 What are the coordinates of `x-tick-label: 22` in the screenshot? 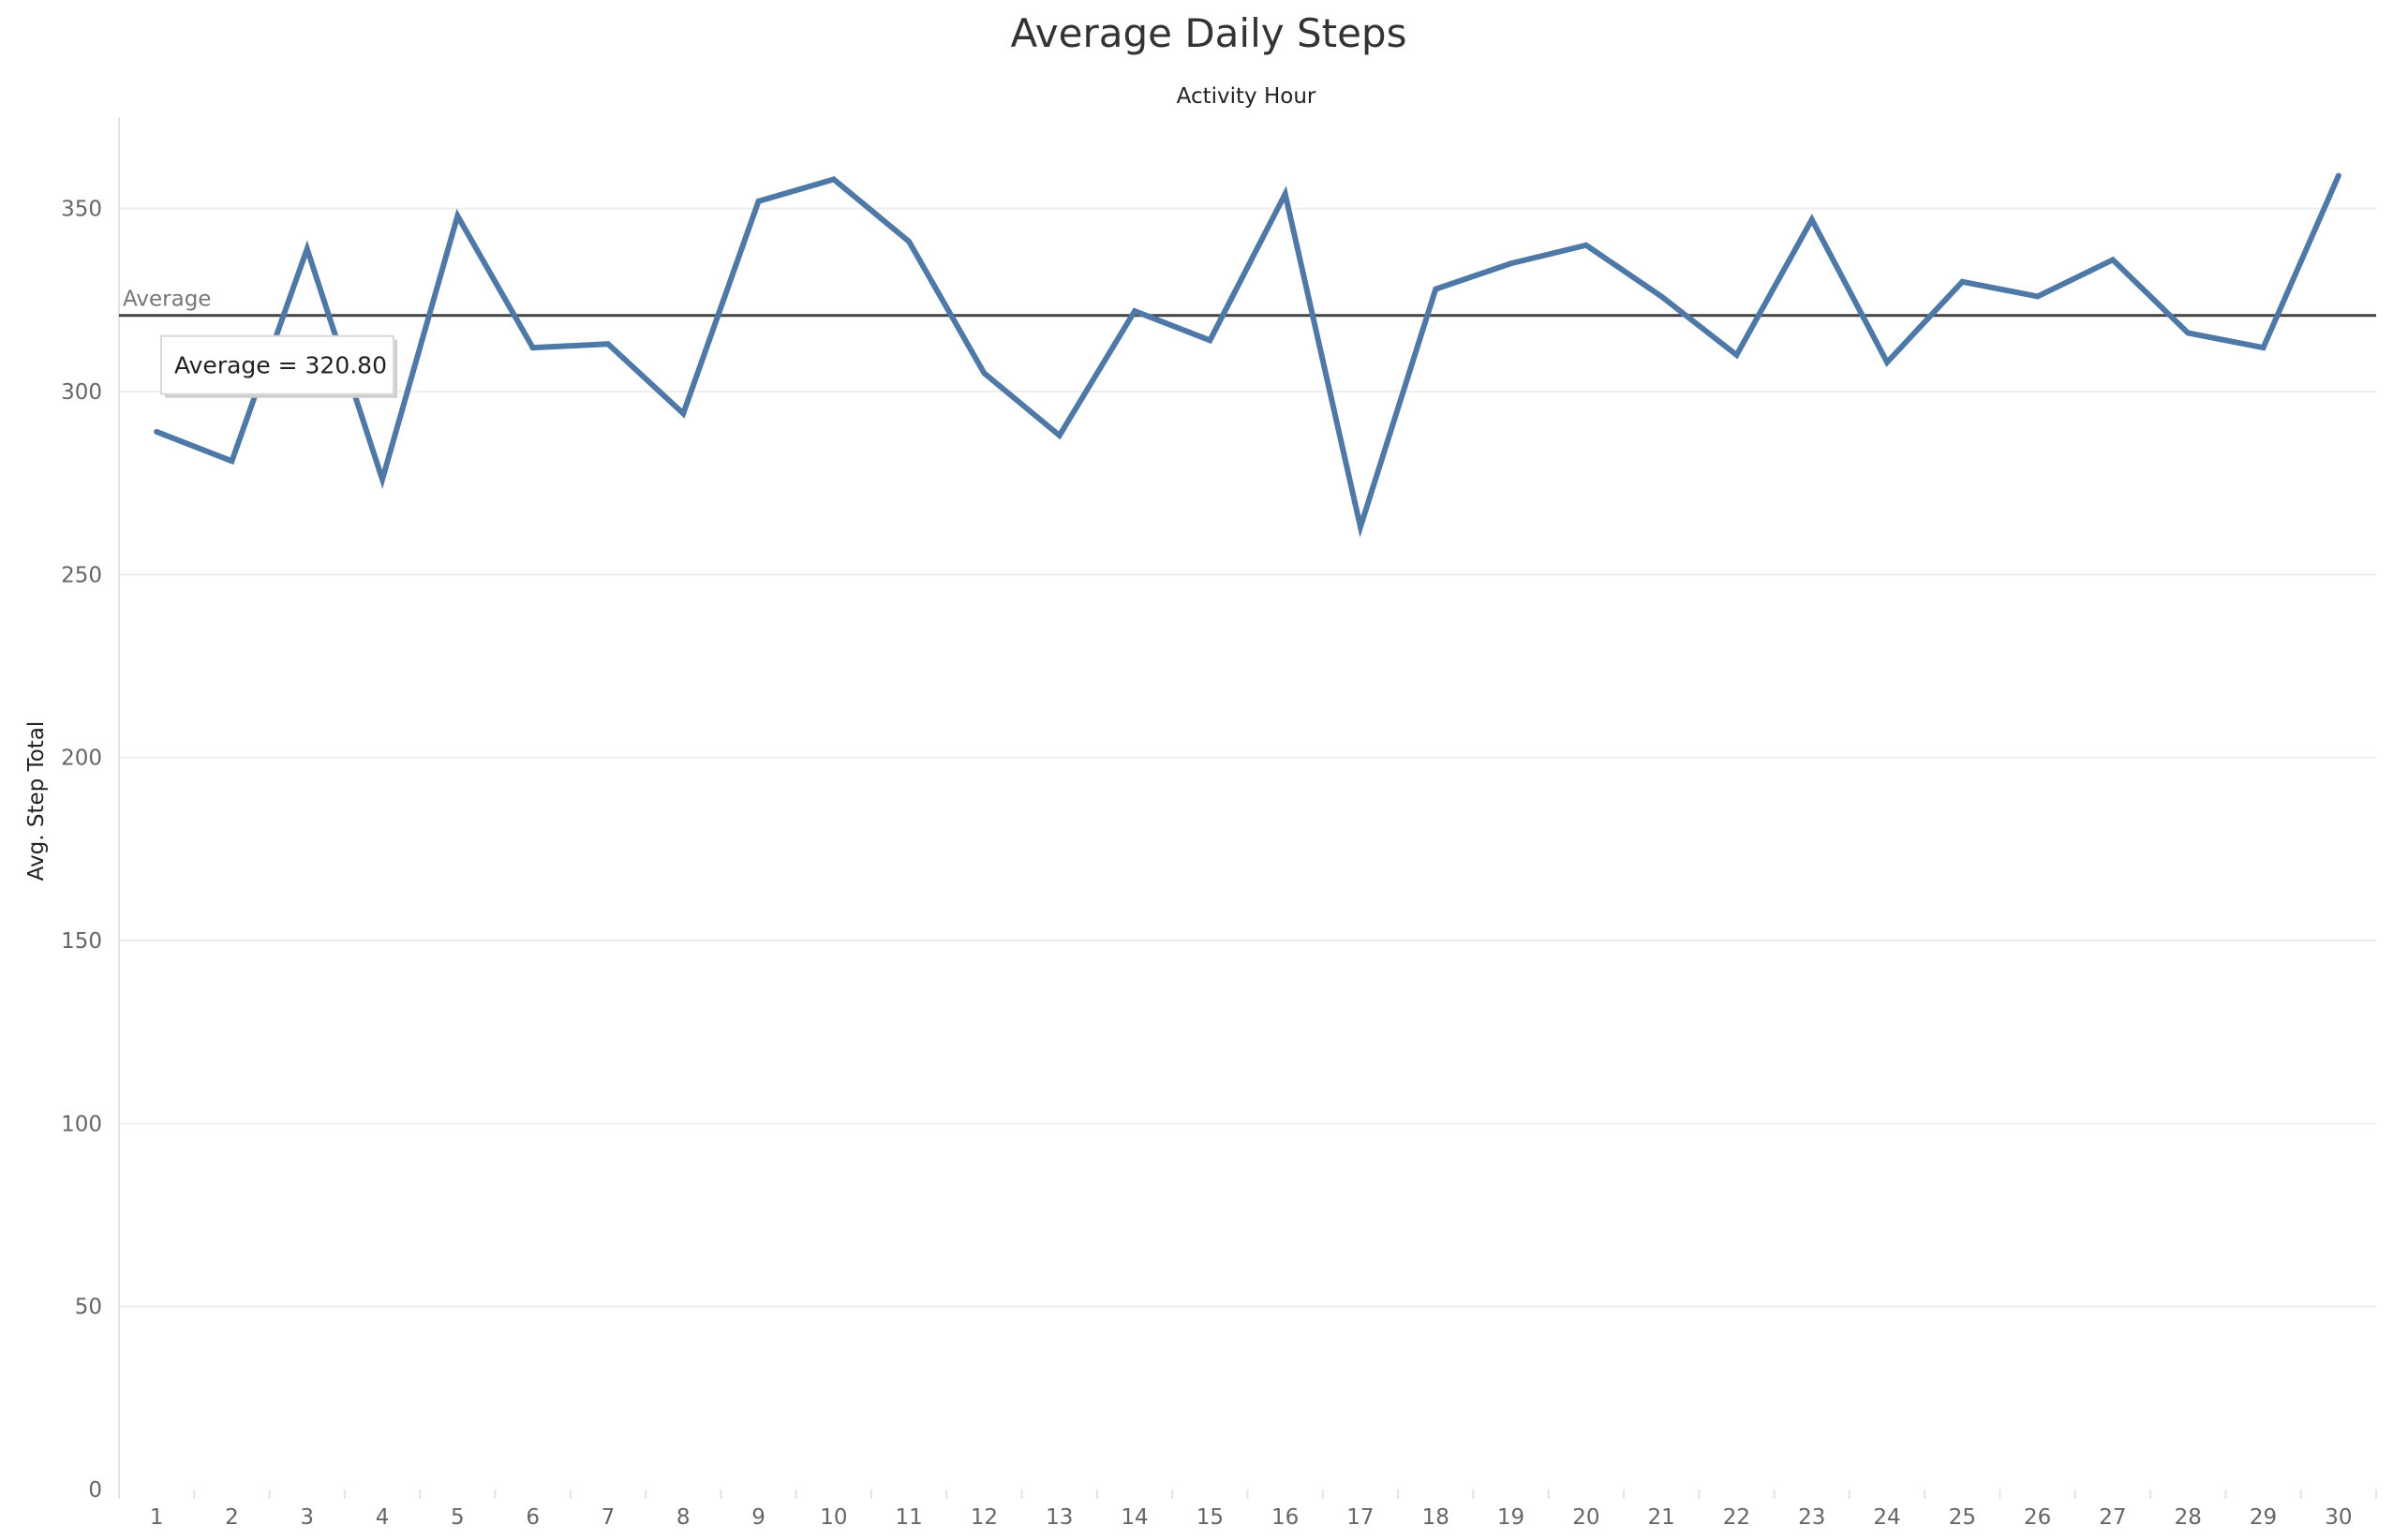 It's located at (1737, 1517).